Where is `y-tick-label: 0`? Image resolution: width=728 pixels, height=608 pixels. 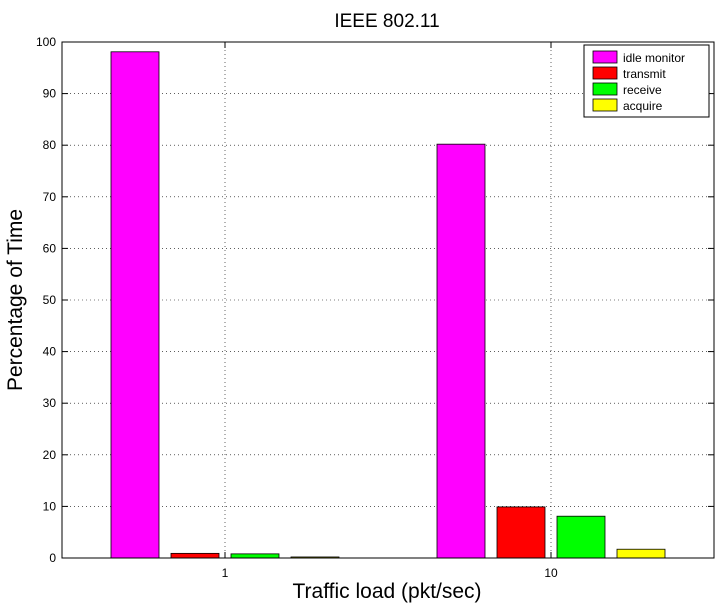
y-tick-label: 0 is located at coordinates (52, 558).